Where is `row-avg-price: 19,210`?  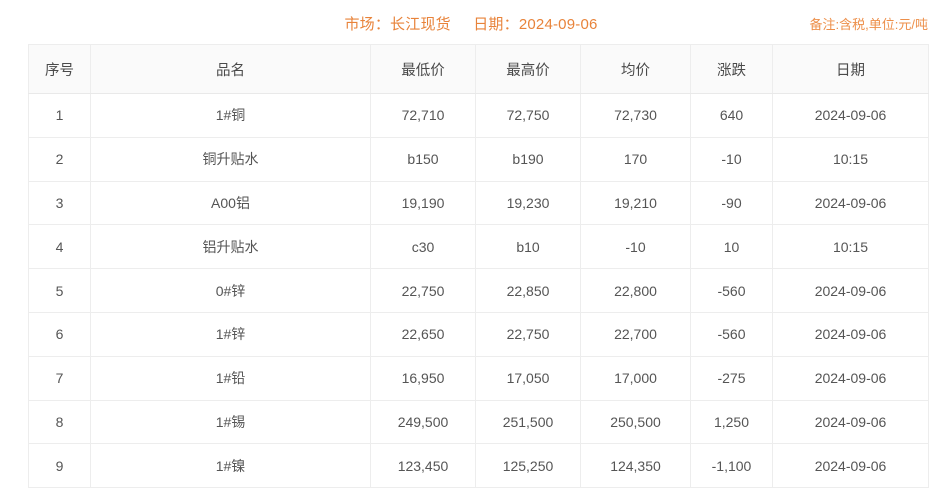
row-avg-price: 19,210 is located at coordinates (635, 203).